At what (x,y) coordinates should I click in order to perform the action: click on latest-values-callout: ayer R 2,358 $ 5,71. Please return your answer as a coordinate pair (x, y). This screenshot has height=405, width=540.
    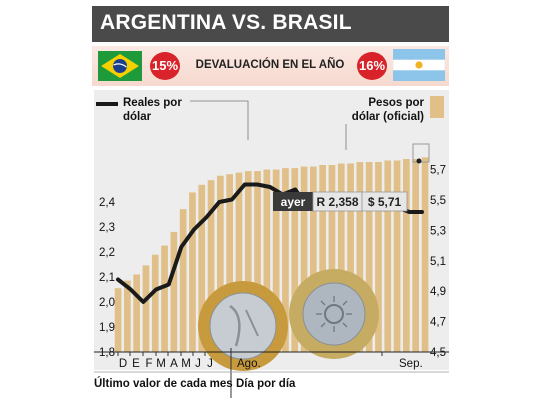
    Looking at the image, I should click on (340, 201).